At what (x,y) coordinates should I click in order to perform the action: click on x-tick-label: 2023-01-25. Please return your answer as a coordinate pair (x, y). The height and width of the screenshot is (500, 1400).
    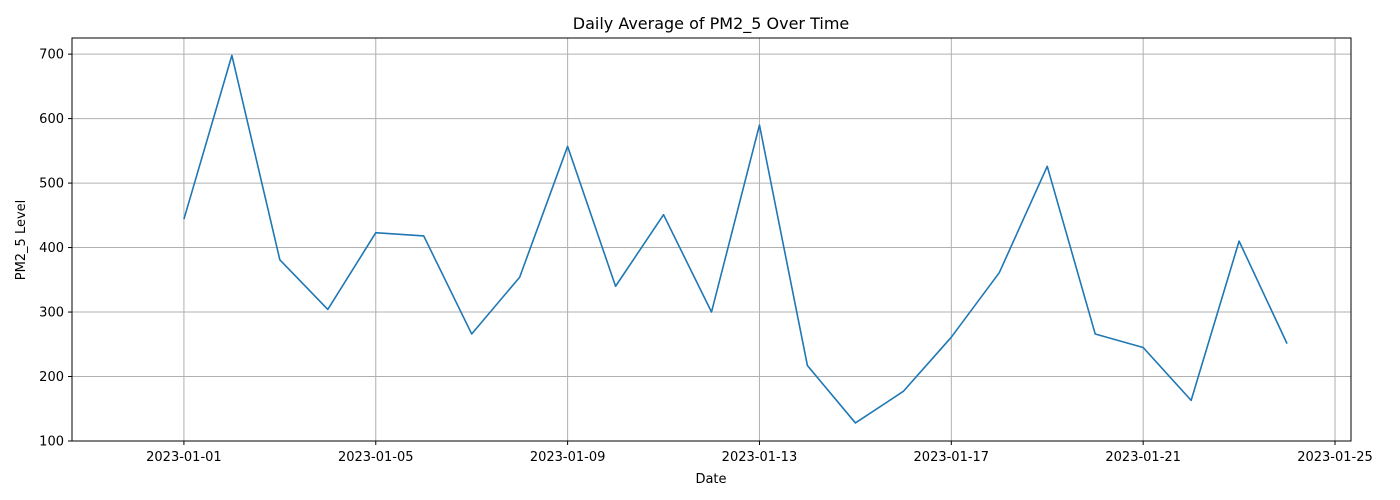
    Looking at the image, I should click on (1335, 457).